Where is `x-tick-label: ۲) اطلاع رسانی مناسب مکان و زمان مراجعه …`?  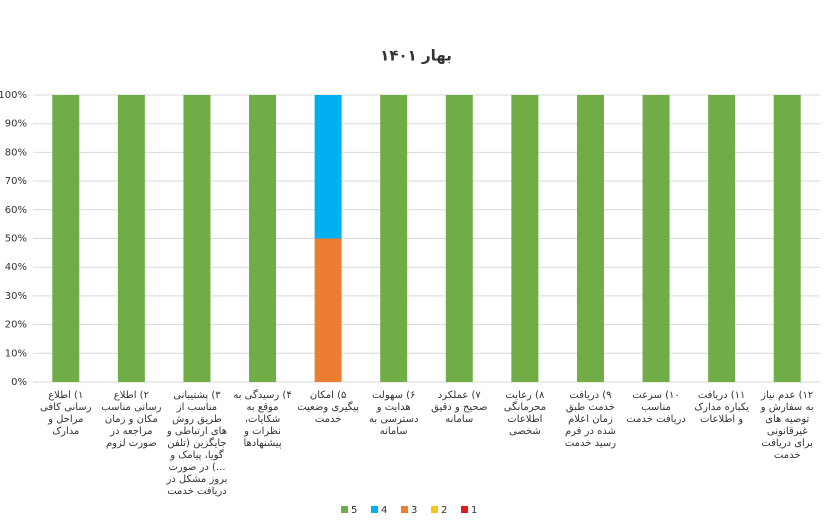 x-tick-label: ۲) اطلاع رسانی مناسب مکان و زمان مراجعه … is located at coordinates (131, 419).